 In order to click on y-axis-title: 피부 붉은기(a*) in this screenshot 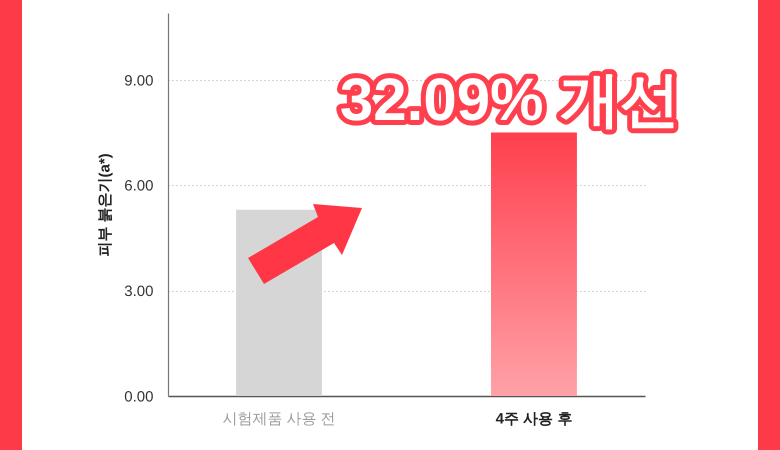, I will do `click(105, 205)`.